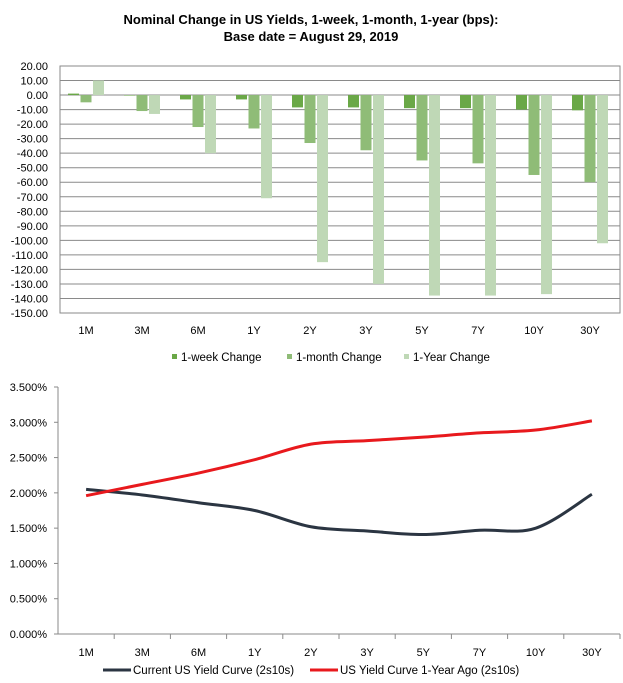 This screenshot has width=623, height=683. Describe the element at coordinates (32, 227) in the screenshot. I see `y-tick-label: -90.00` at that location.